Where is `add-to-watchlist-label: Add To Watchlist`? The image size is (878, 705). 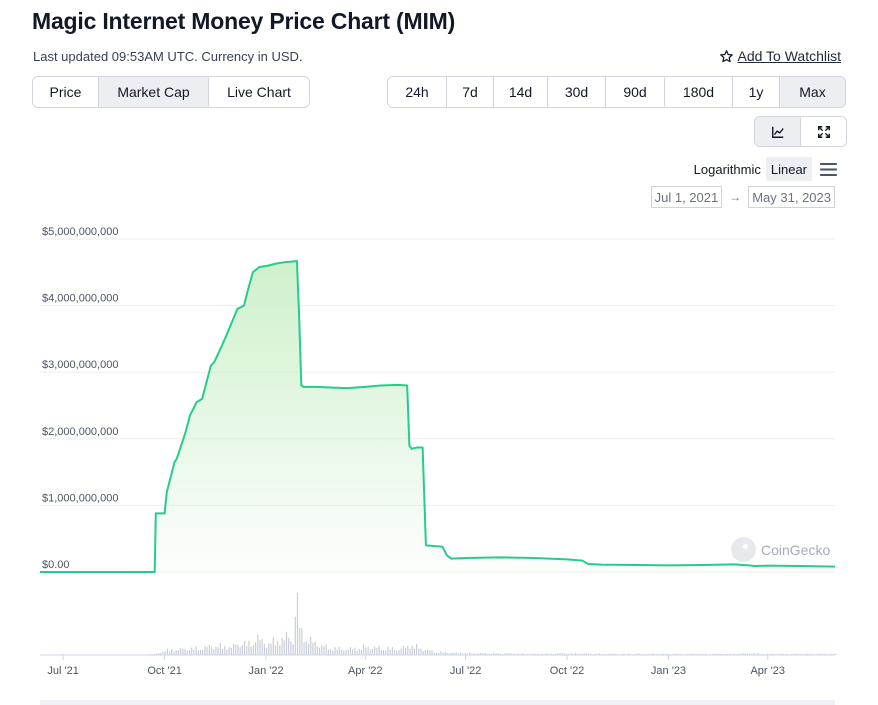 add-to-watchlist-label: Add To Watchlist is located at coordinates (789, 56).